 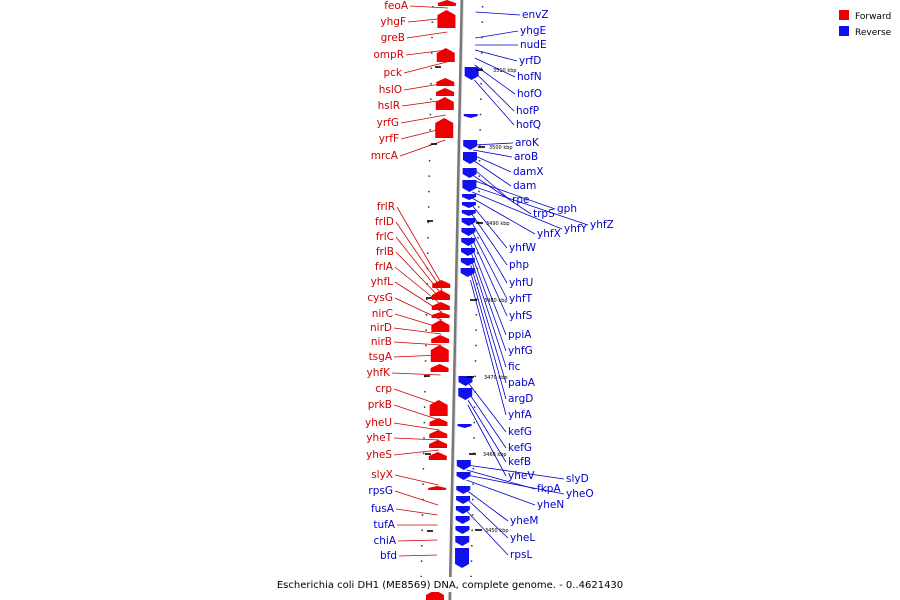 What do you see at coordinates (844, 31) in the screenshot?
I see `legend-swatch-reverse` at bounding box center [844, 31].